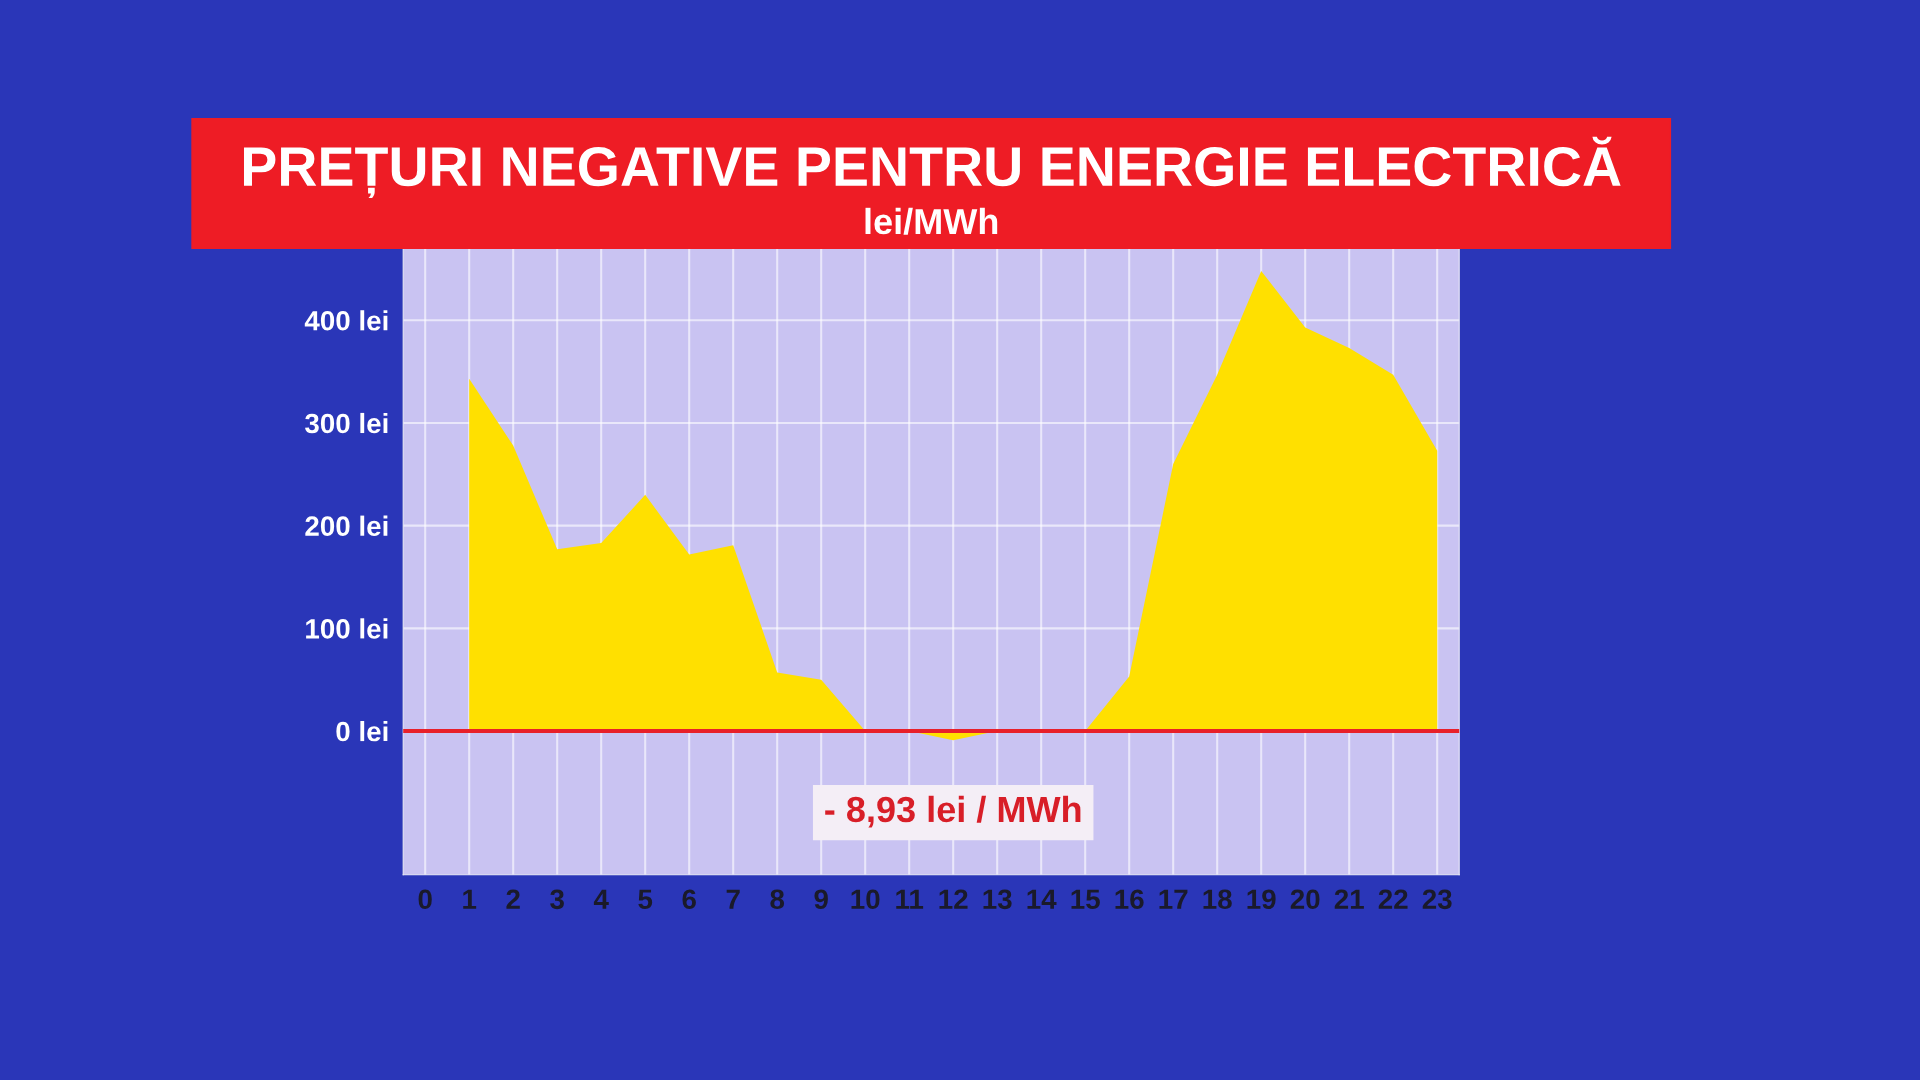  Describe the element at coordinates (645, 899) in the screenshot. I see `x-tick-label: 5` at that location.